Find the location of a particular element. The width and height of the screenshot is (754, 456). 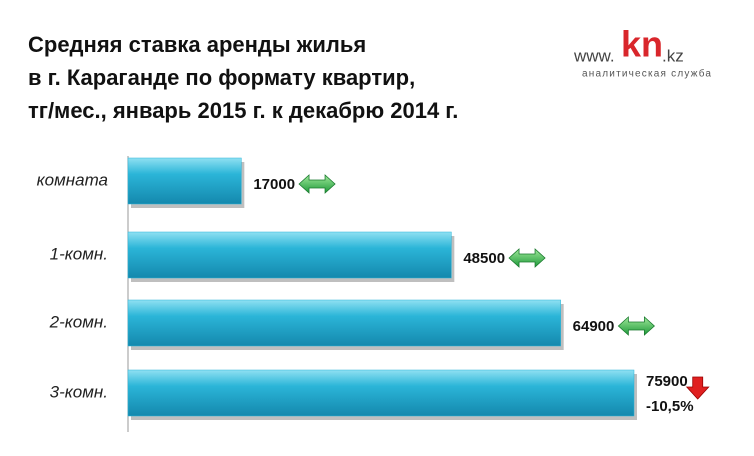

data-label: 17000 is located at coordinates (274, 184).